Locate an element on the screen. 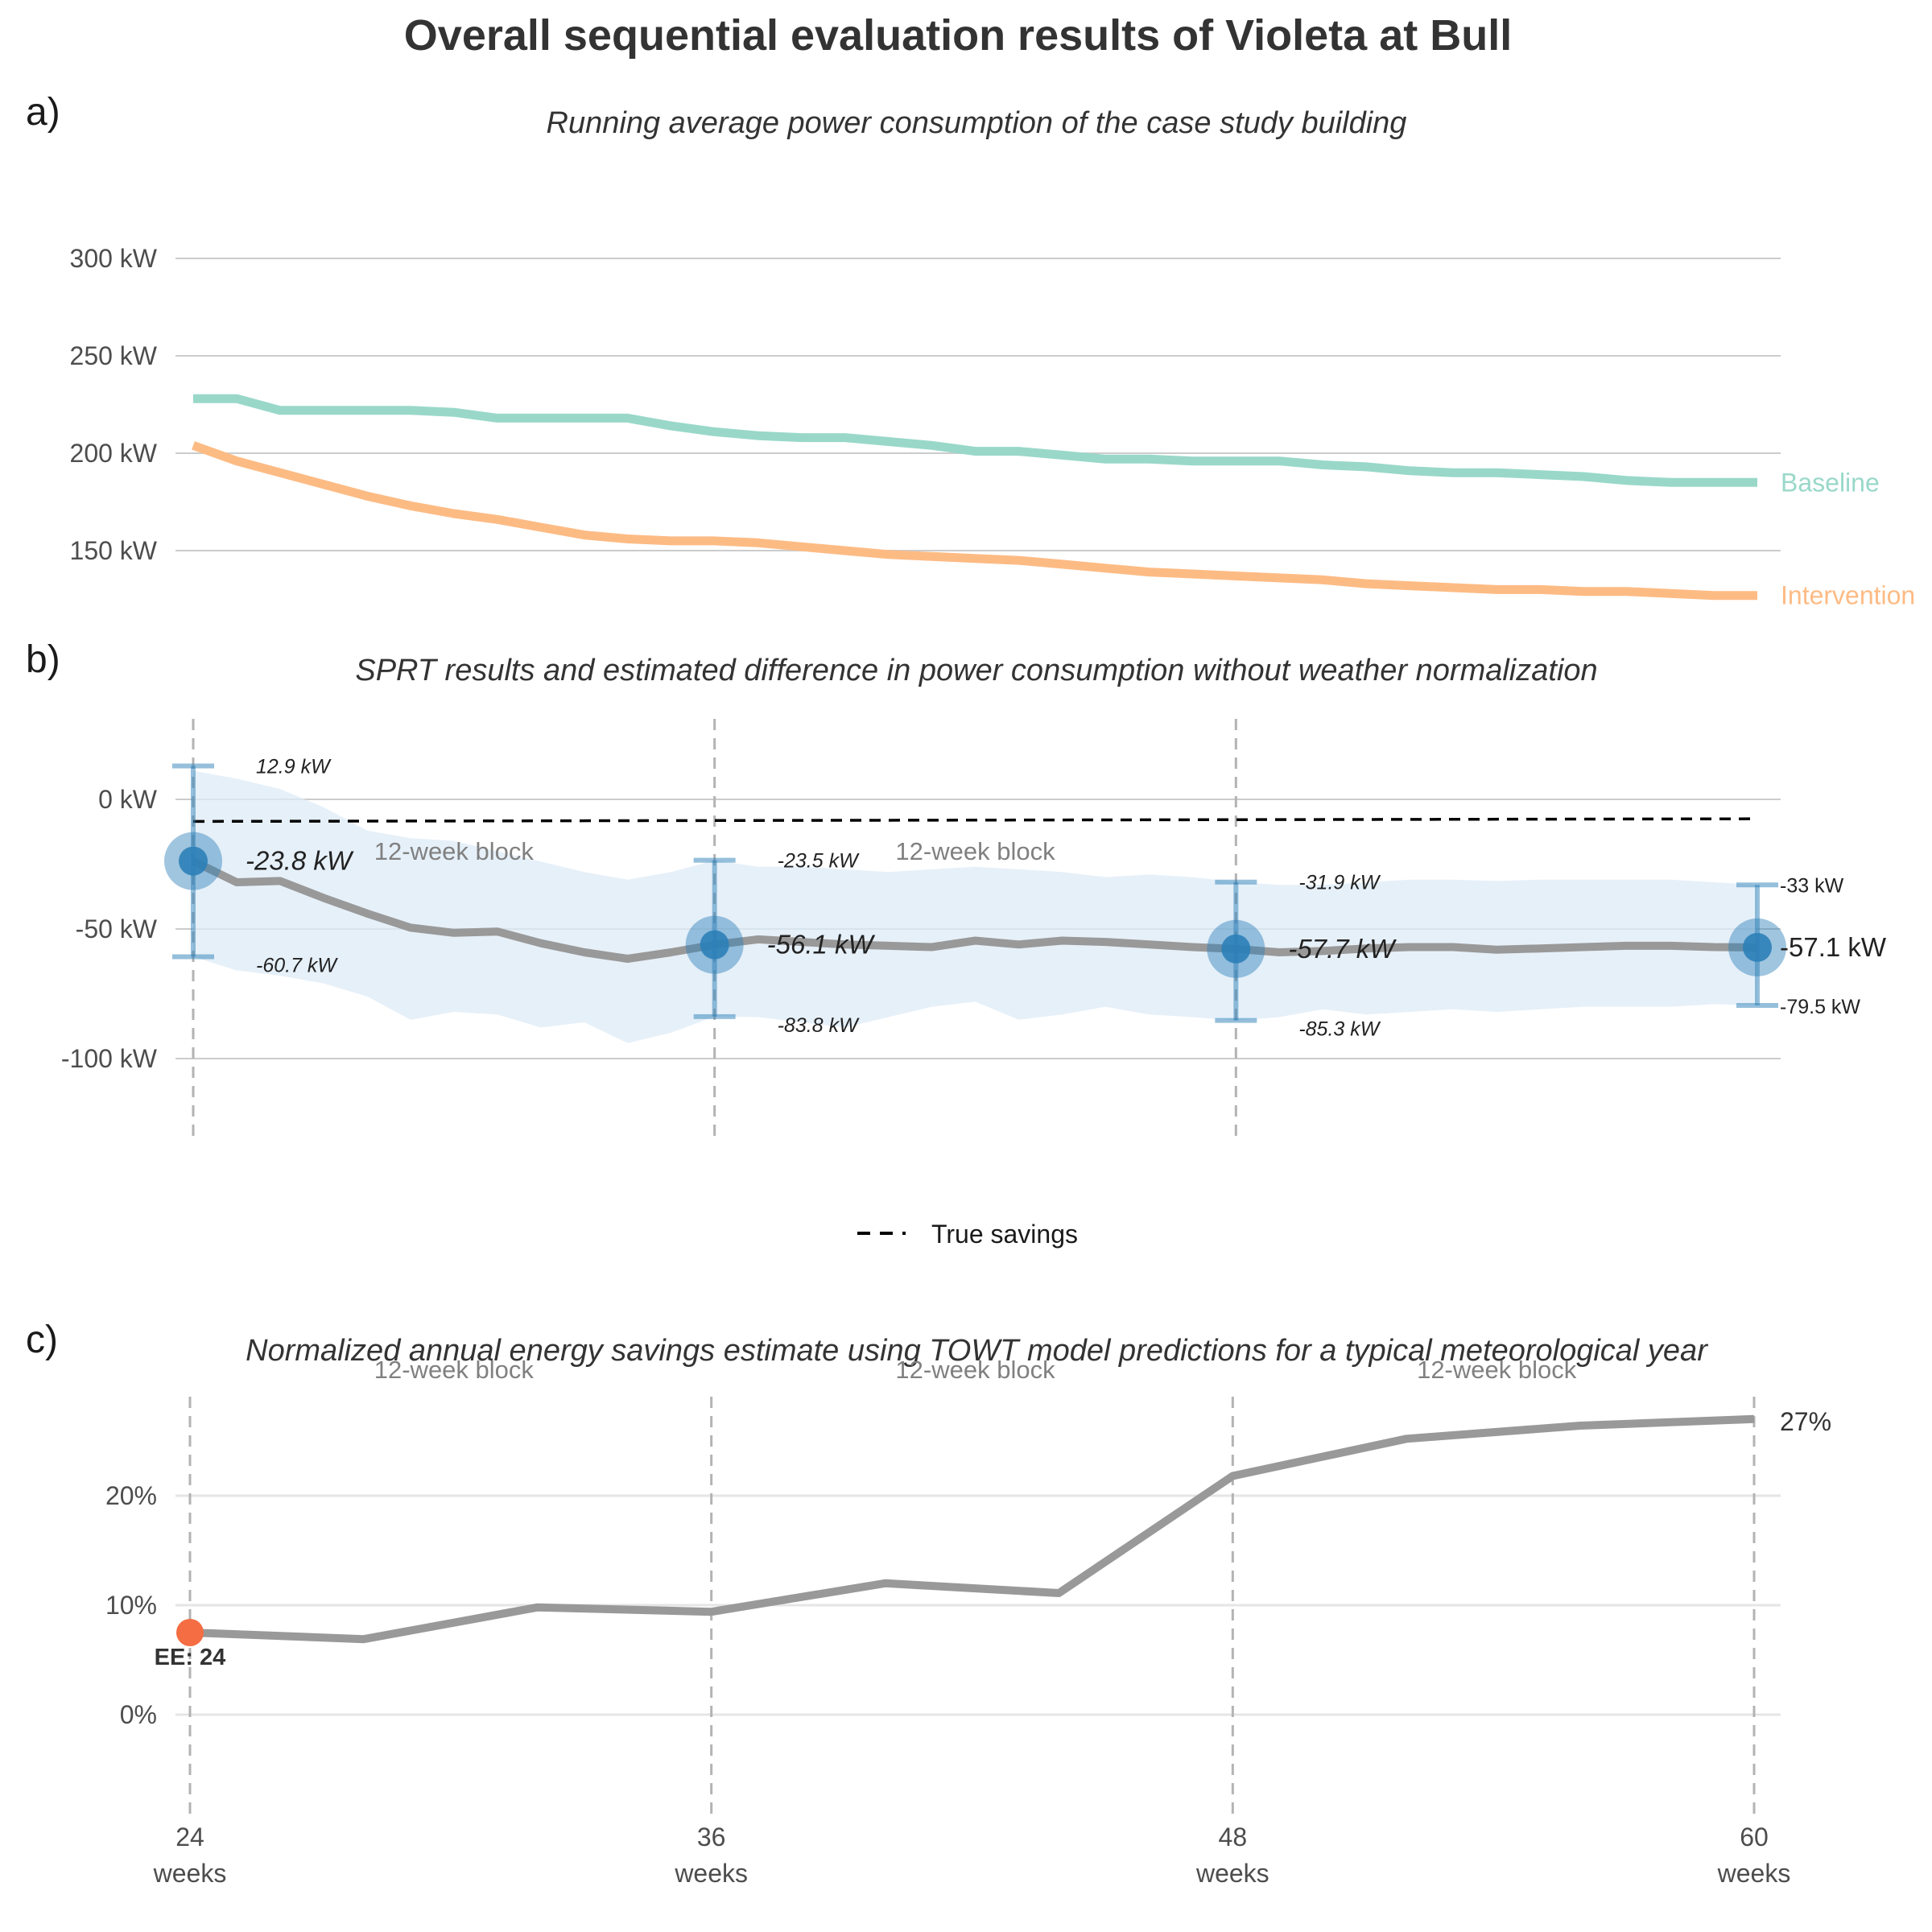 The width and height of the screenshot is (1932, 1932). estimate-line is located at coordinates (974, 910).